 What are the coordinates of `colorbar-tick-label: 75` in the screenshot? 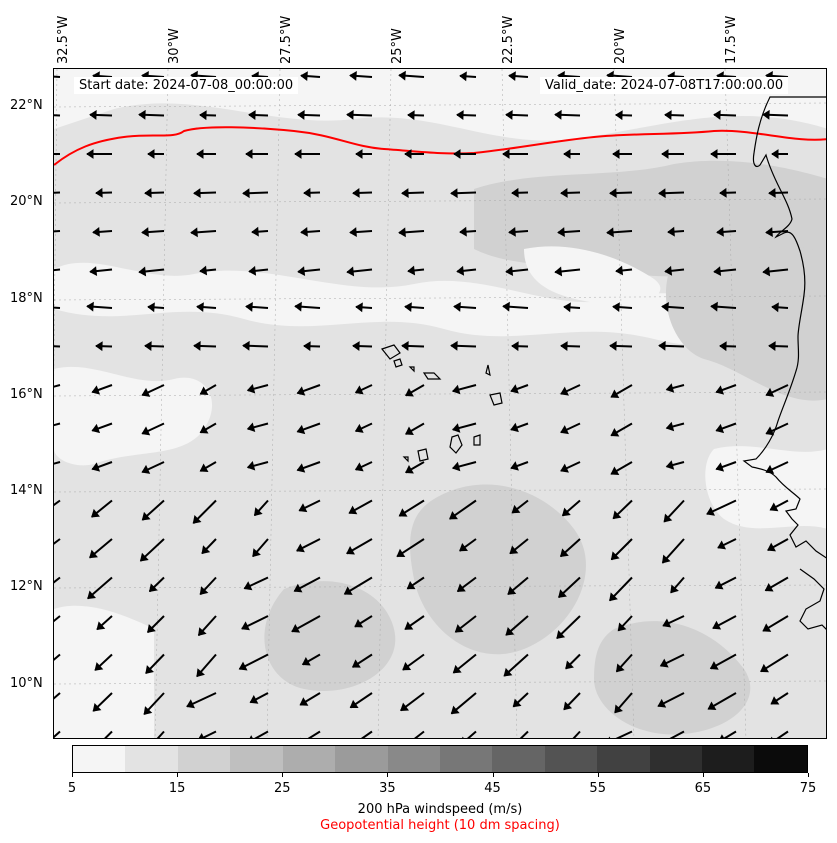 It's located at (808, 788).